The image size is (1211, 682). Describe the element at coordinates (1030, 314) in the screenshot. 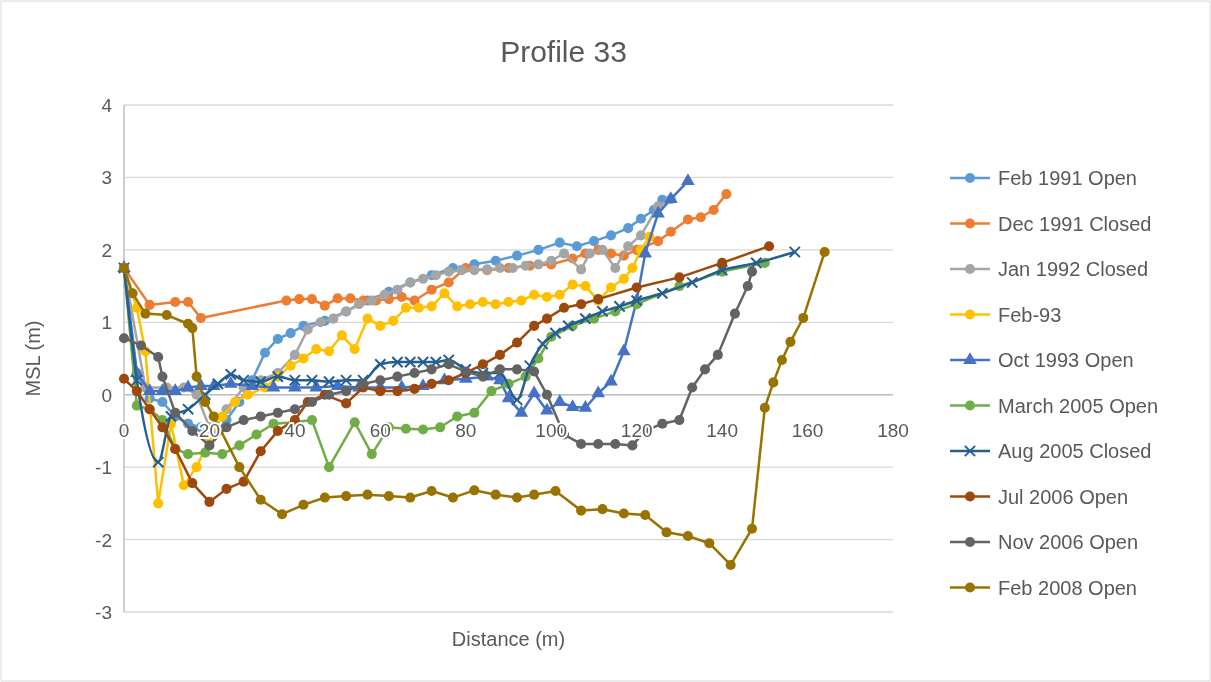

I see `legend-label: Feb-93` at that location.